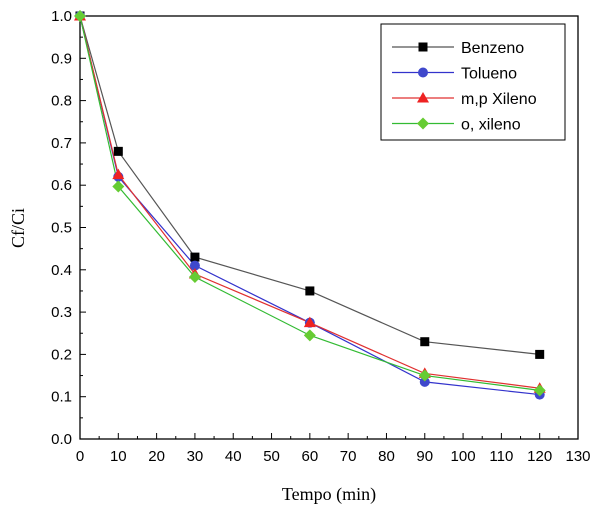  I want to click on y-tick-label: 0.6, so click(61, 185).